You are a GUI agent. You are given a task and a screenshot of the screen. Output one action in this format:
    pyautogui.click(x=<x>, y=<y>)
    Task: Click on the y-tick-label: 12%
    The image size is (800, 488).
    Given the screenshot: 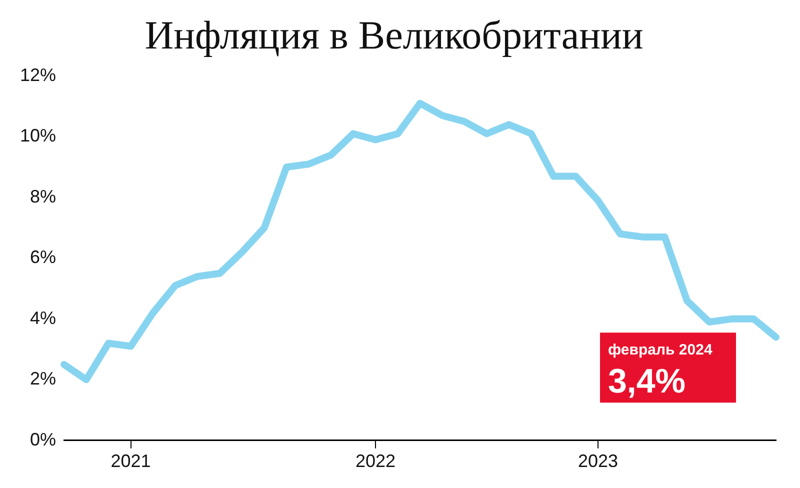 What is the action you would take?
    pyautogui.click(x=38, y=74)
    